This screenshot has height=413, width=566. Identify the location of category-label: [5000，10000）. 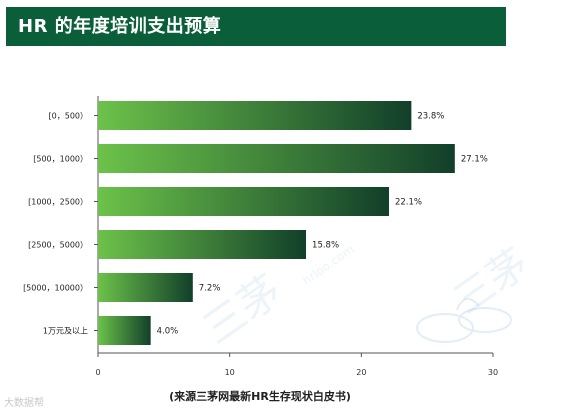
(55, 288).